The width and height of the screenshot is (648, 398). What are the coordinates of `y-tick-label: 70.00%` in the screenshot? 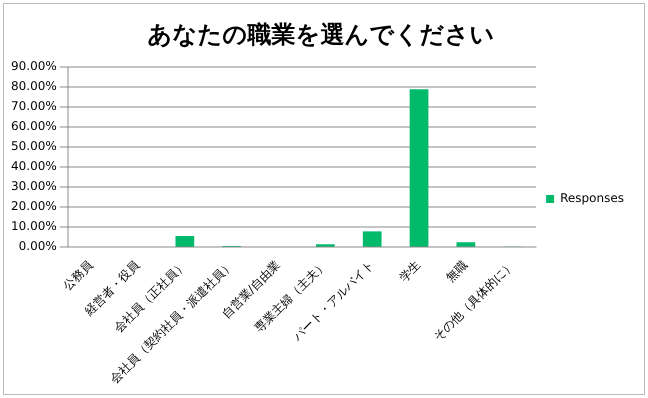 It's located at (33, 105).